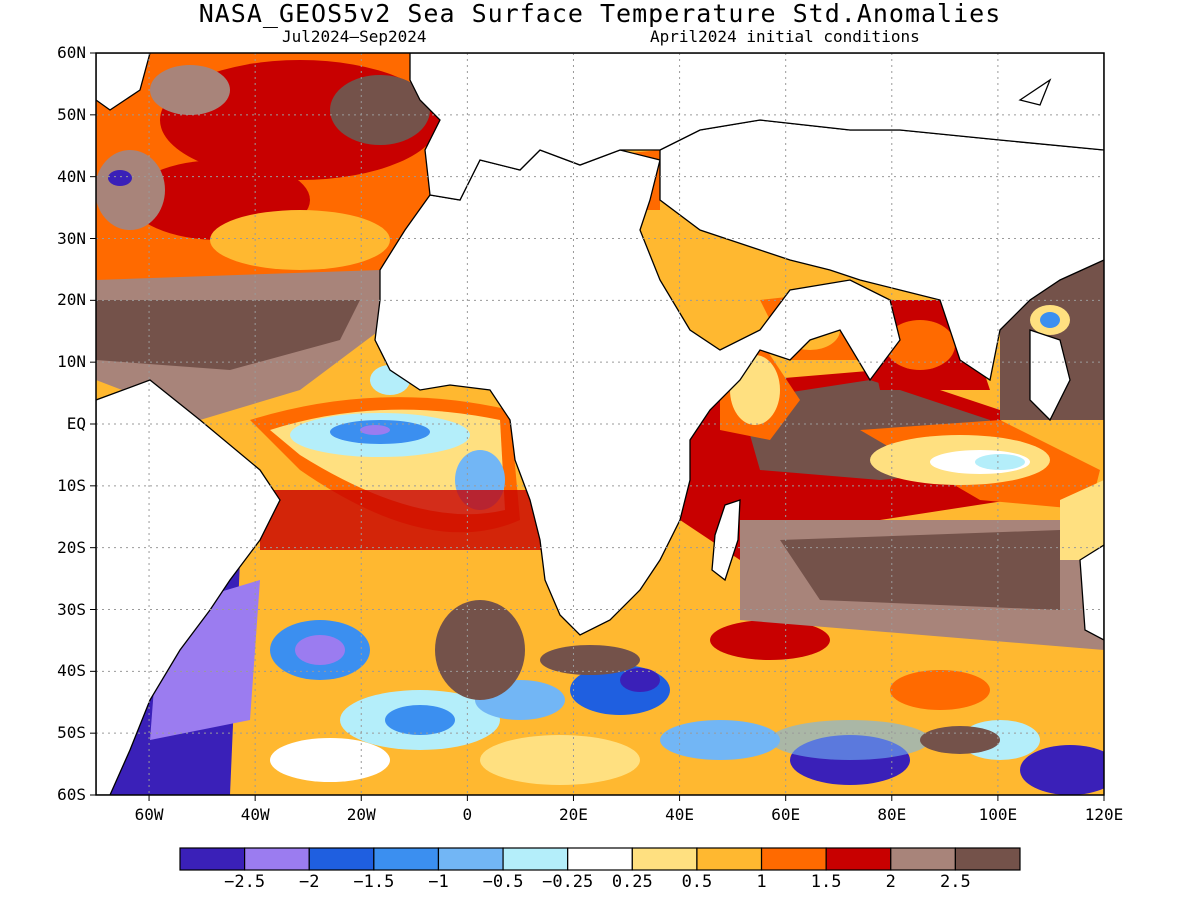 The height and width of the screenshot is (900, 1200). I want to click on lat-label: 60S, so click(71, 794).